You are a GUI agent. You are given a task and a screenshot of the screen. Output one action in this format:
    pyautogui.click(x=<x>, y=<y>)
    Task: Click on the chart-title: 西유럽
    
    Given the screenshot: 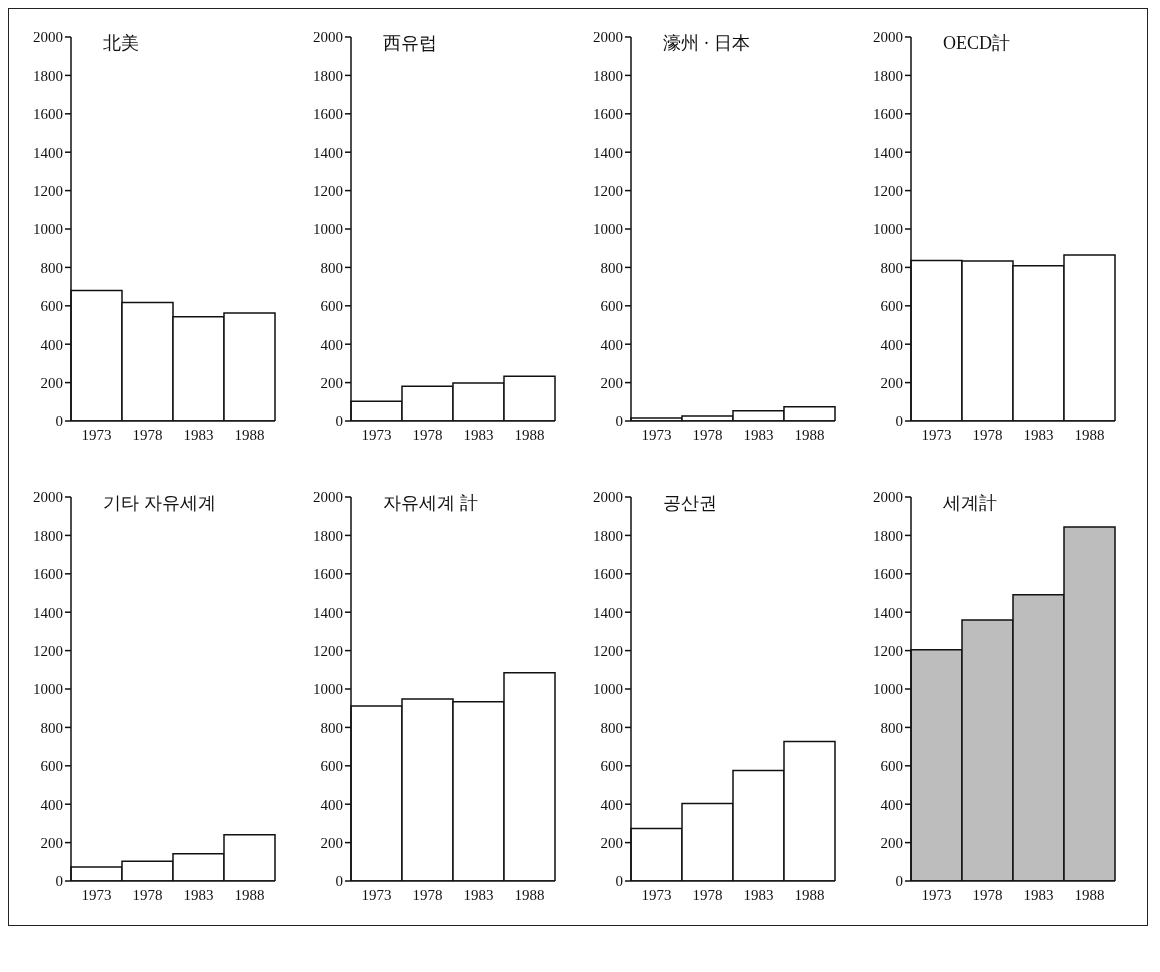 What is the action you would take?
    pyautogui.click(x=410, y=43)
    